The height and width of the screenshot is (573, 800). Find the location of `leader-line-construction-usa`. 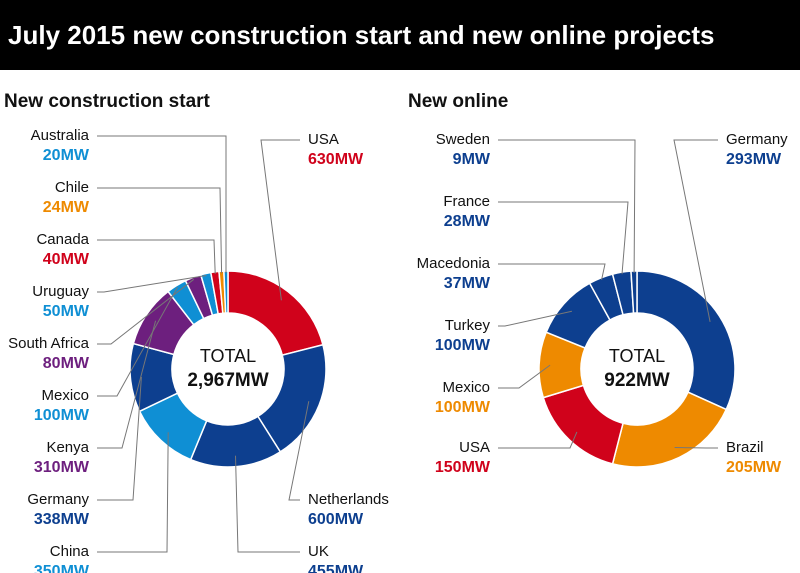

leader-line-construction-usa is located at coordinates (280, 220).